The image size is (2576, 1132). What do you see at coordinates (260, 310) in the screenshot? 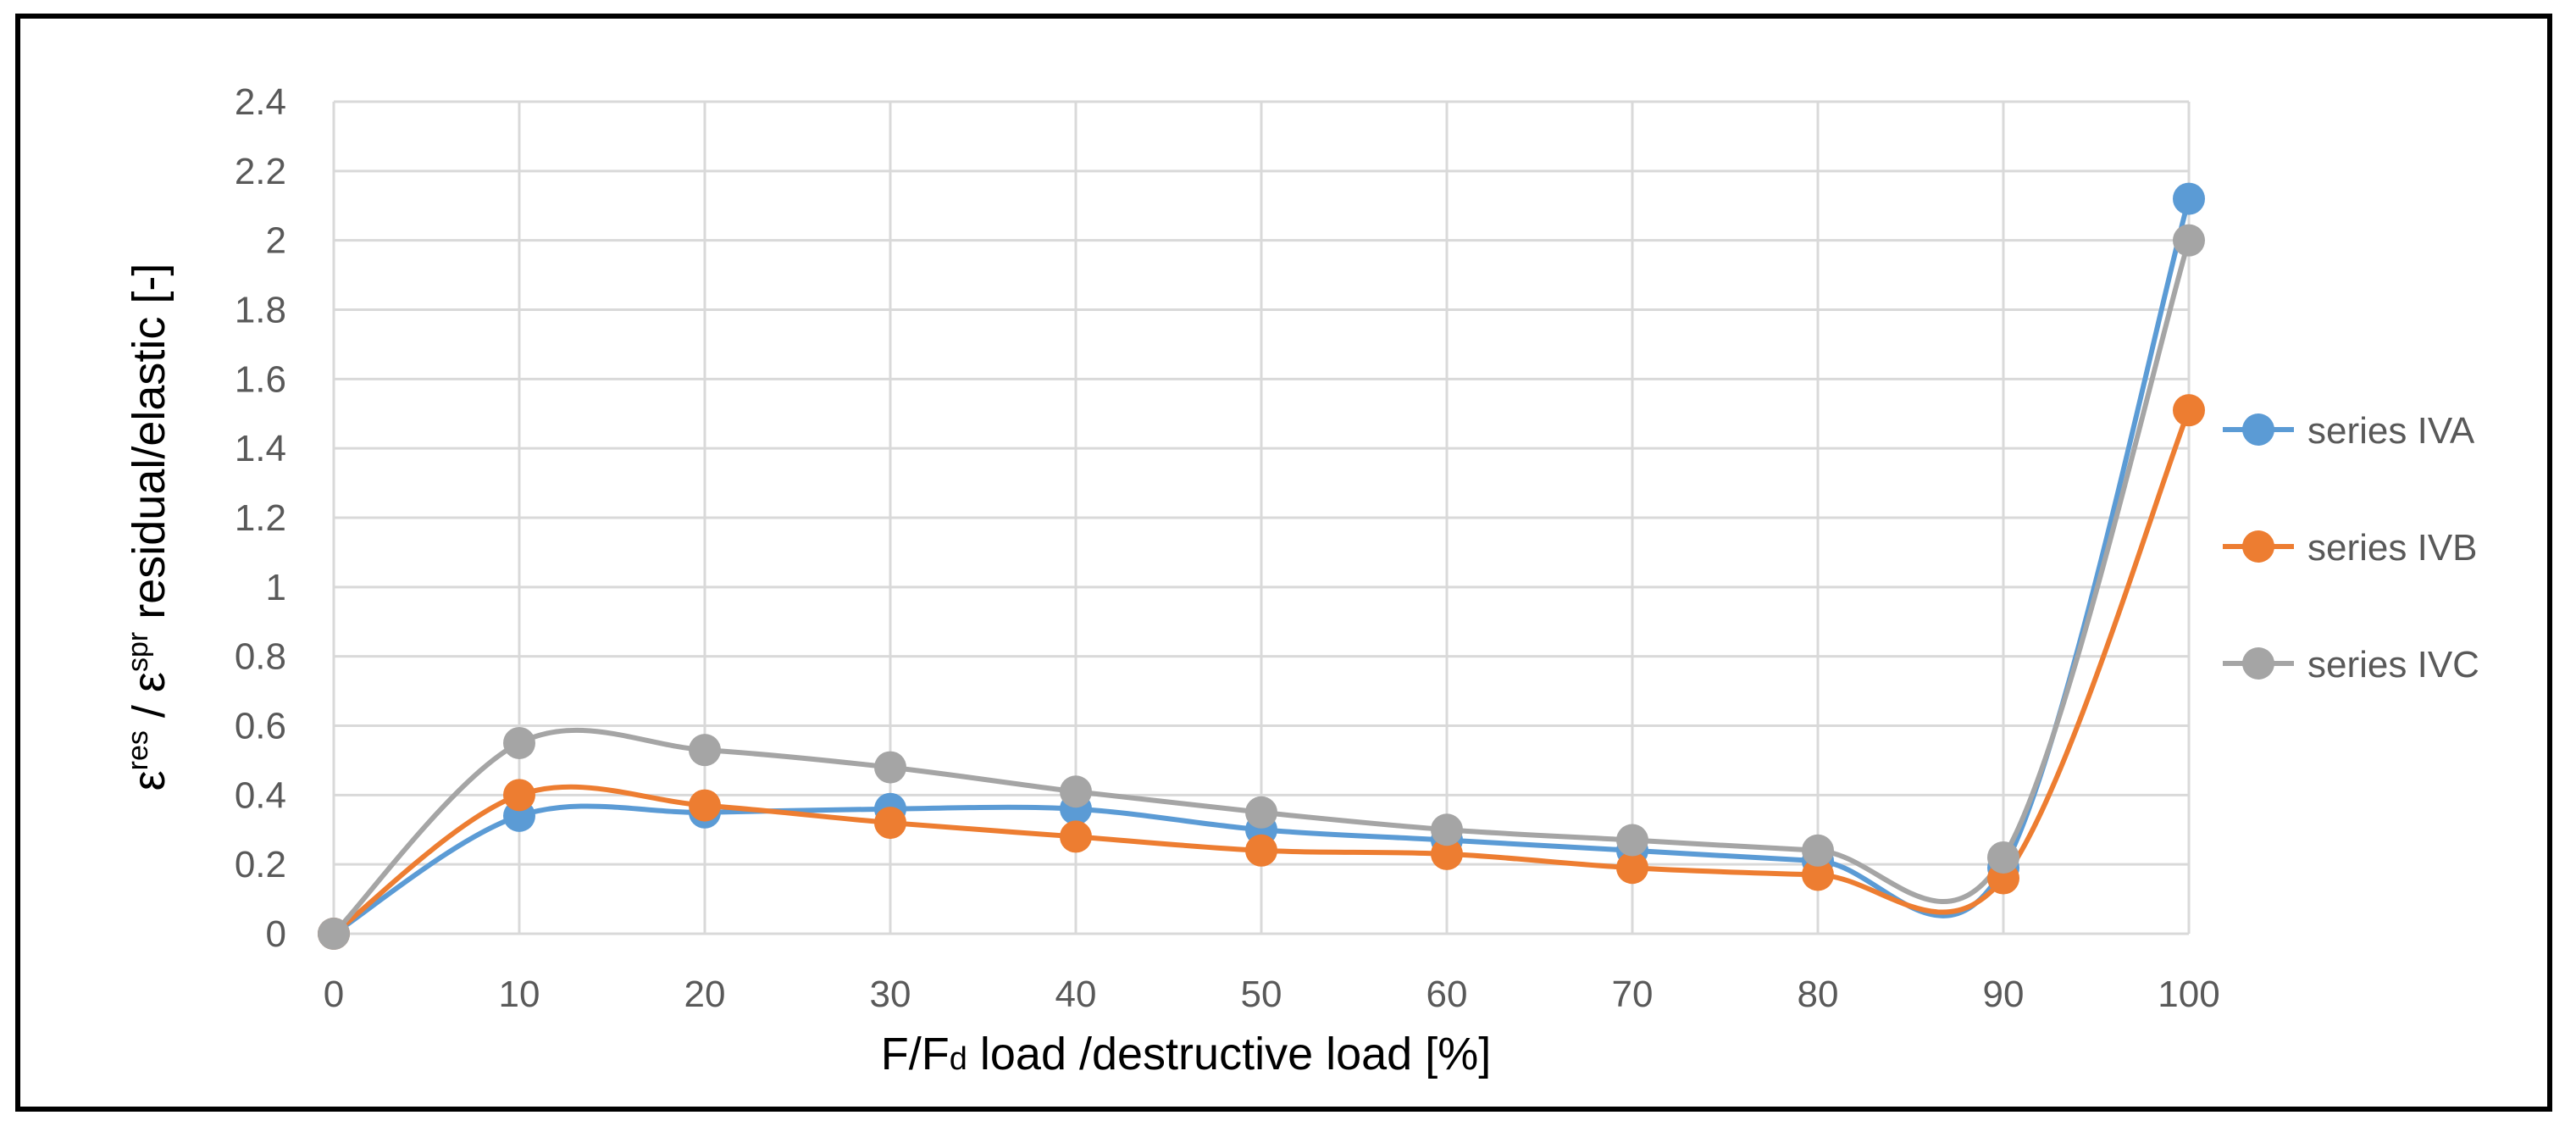
I see `y-tick-label: 1.8` at bounding box center [260, 310].